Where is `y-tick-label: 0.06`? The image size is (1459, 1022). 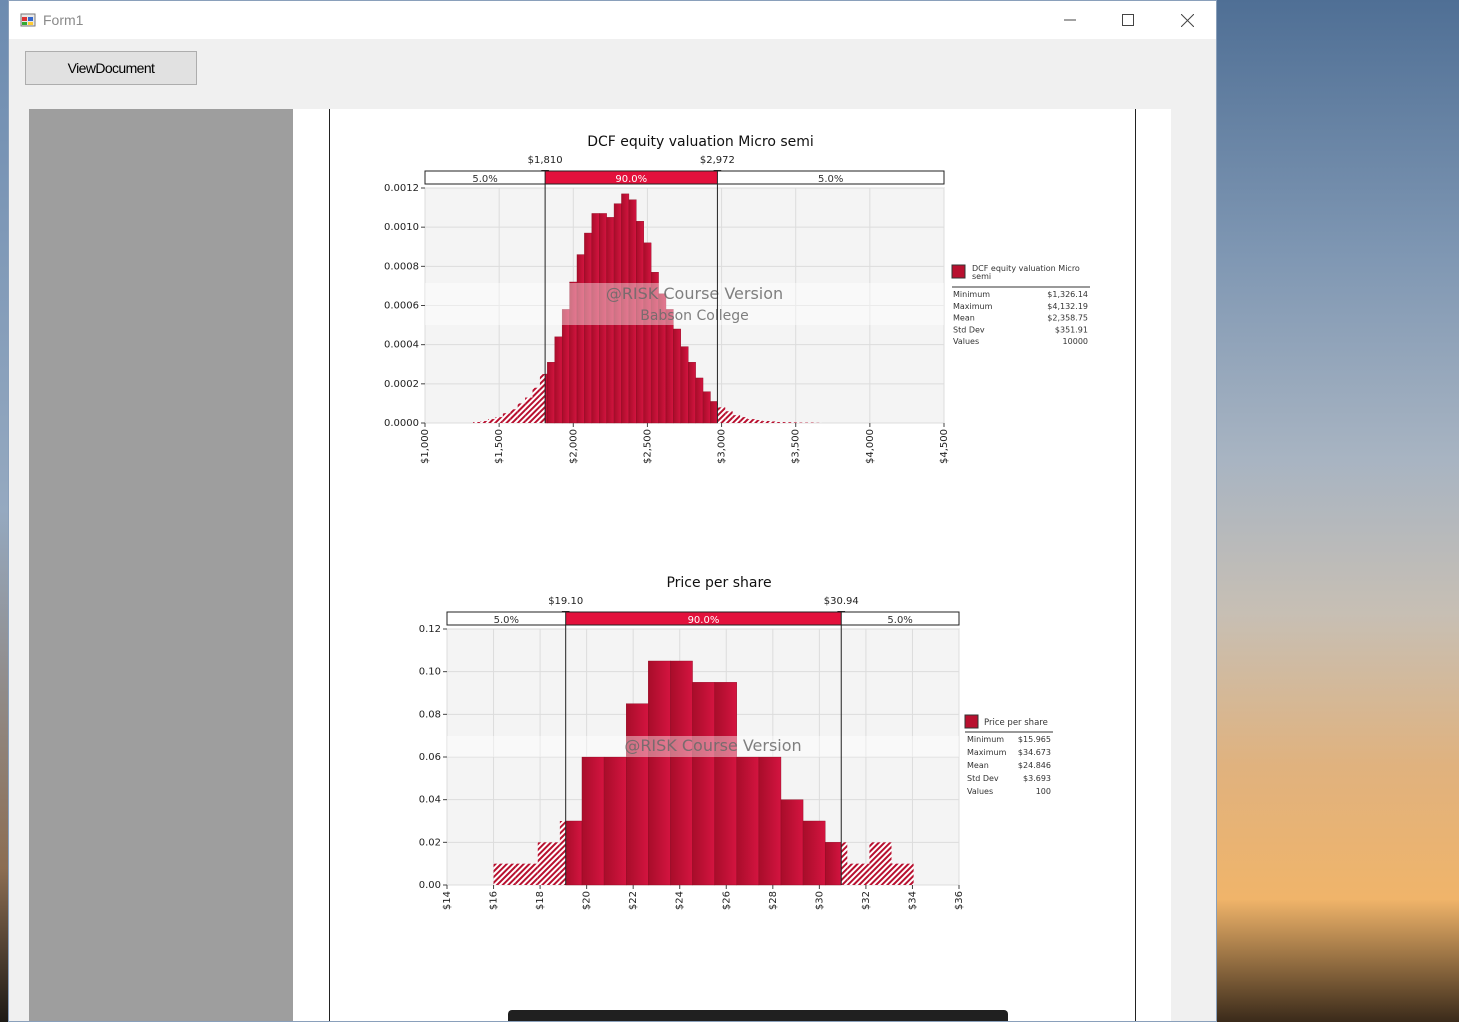 y-tick-label: 0.06 is located at coordinates (430, 757).